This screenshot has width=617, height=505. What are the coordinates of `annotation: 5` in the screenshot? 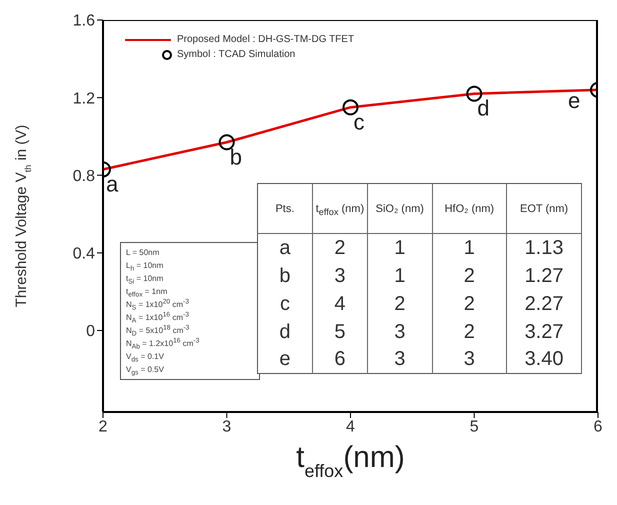 It's located at (340, 332).